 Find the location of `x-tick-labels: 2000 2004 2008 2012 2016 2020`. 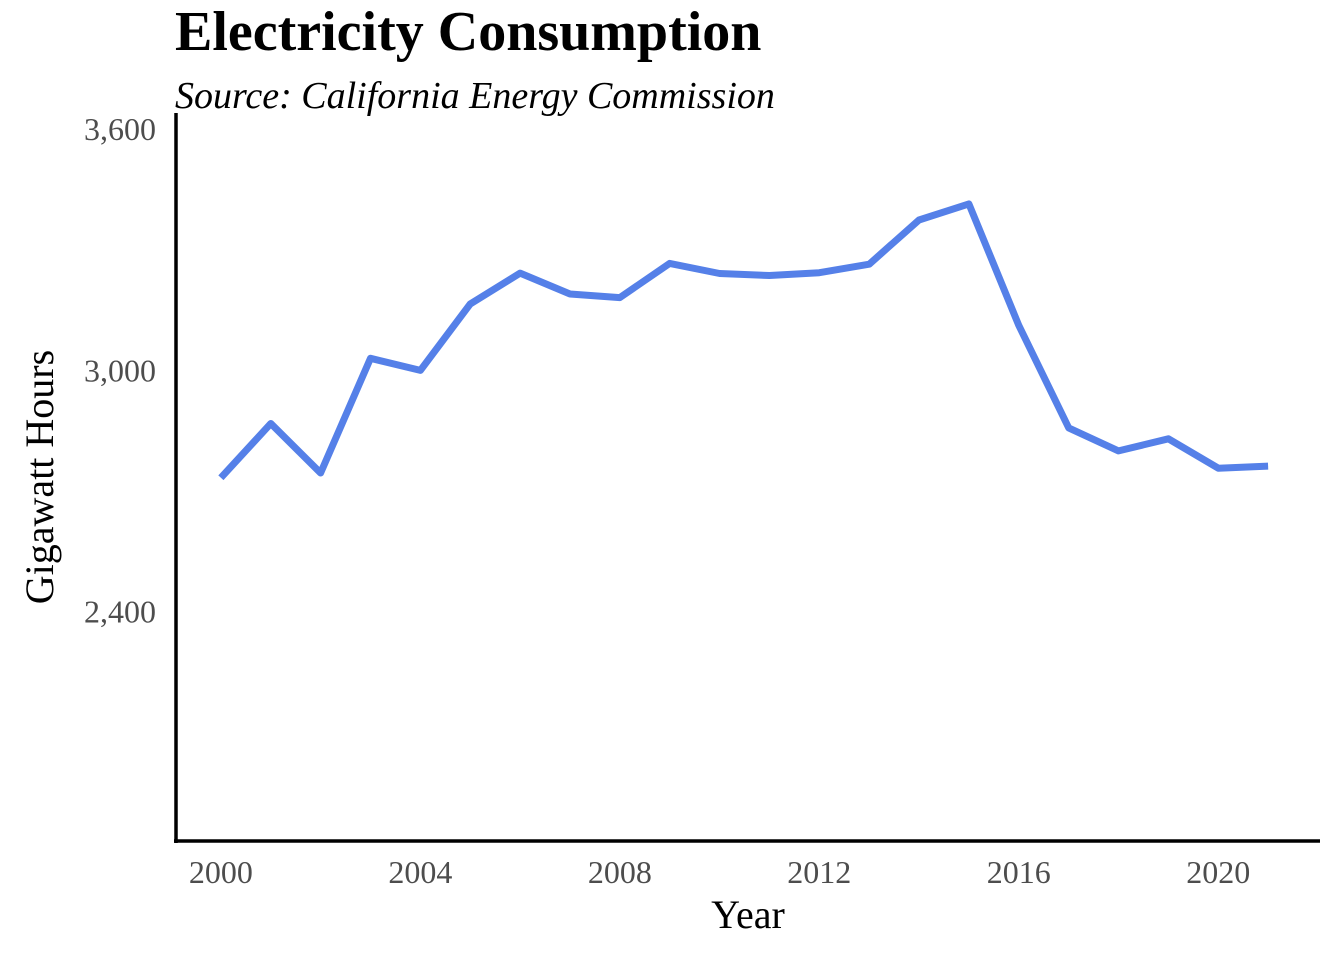

x-tick-labels: 2000 2004 2008 2012 2016 2020 is located at coordinates (719, 872).